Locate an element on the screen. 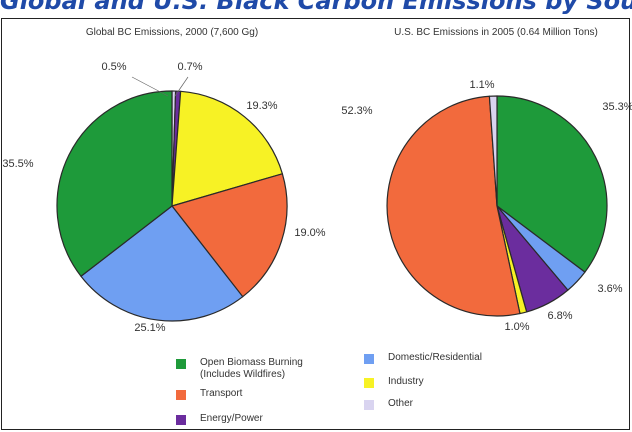  pie-0-label-energy-power: 0.7% is located at coordinates (189, 67).